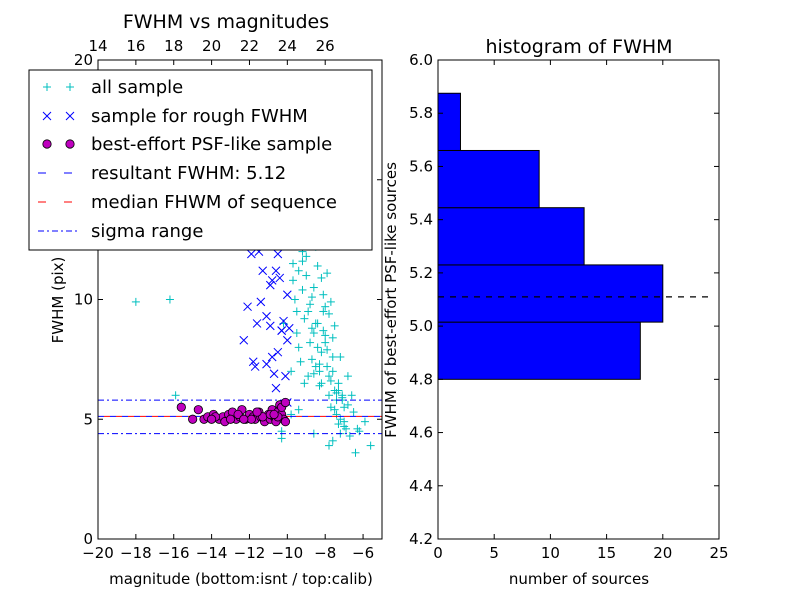  What do you see at coordinates (662, 553) in the screenshot?
I see `hist-x-tick-label: 20` at bounding box center [662, 553].